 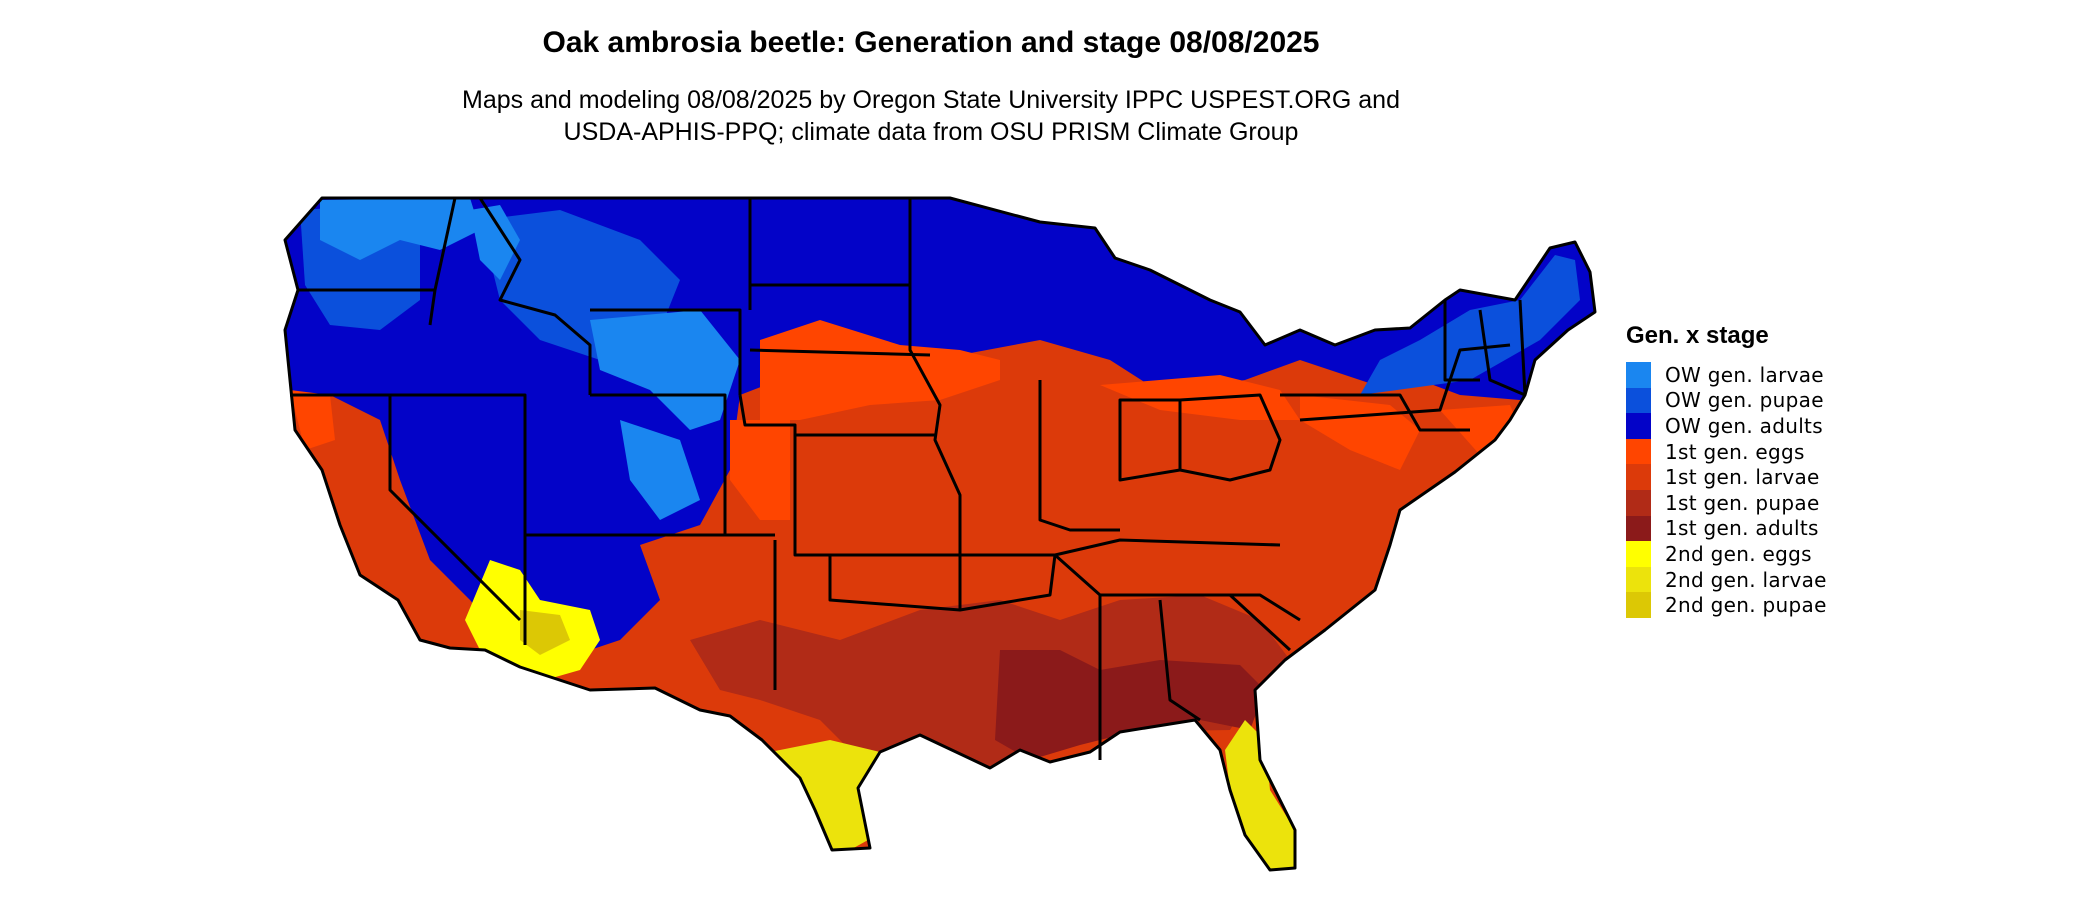 I want to click on region-2nd-gen-pupae, so click(x=545, y=632).